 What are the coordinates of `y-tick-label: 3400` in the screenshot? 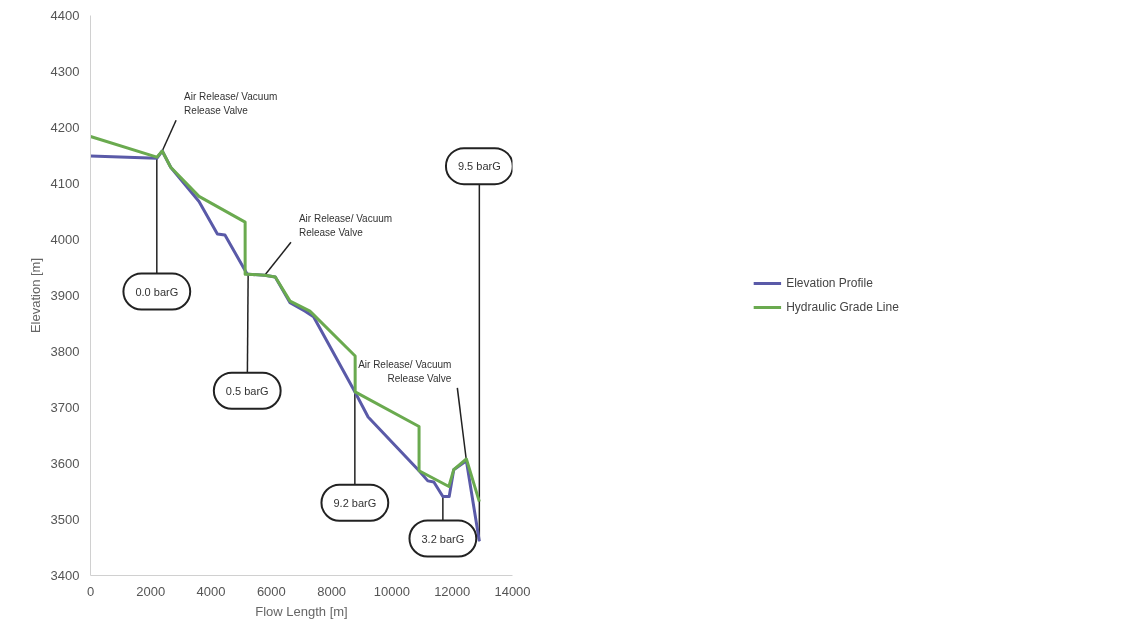 It's located at (65, 575).